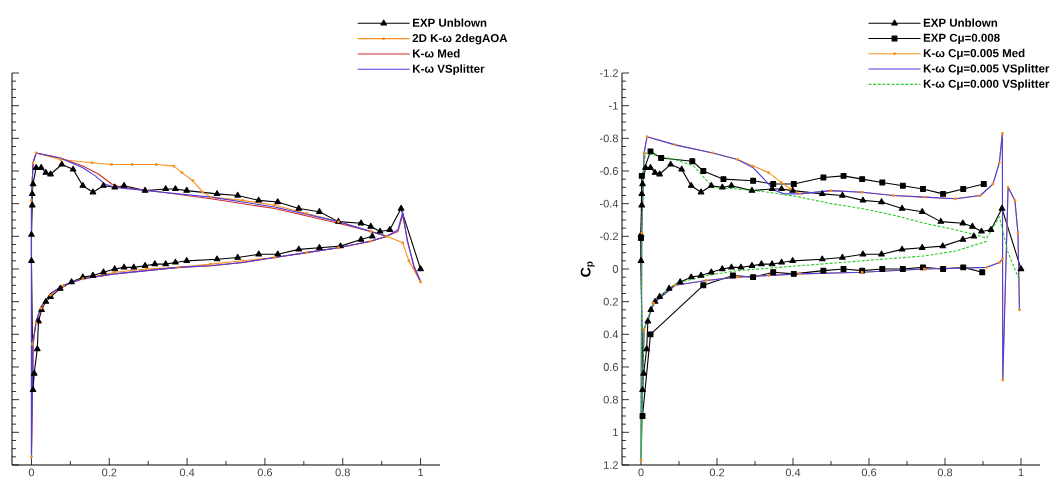  I want to click on legend-label: K-ω Med, so click(436, 53).